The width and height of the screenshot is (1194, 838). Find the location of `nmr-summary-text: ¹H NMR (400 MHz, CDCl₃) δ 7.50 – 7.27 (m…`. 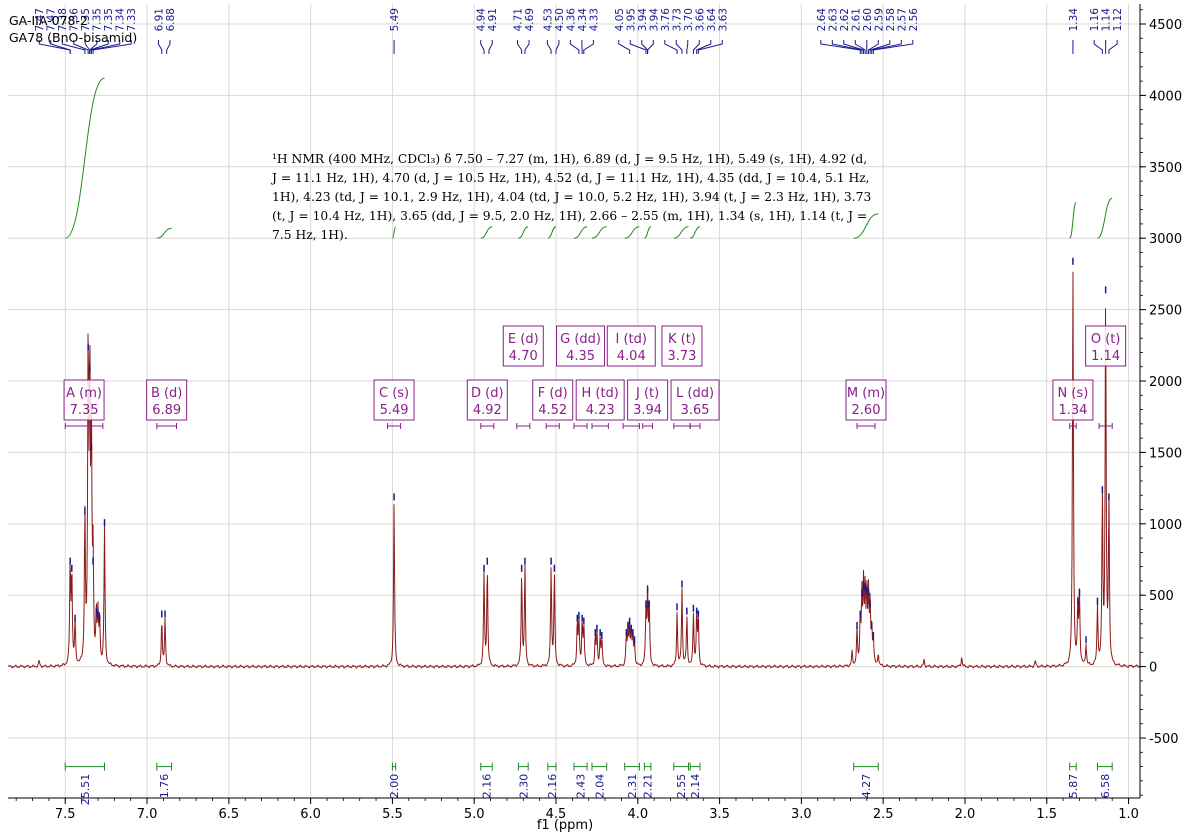

nmr-summary-text: ¹H NMR (400 MHz, CDCl₃) δ 7.50 – 7.27 (m… is located at coordinates (572, 197).